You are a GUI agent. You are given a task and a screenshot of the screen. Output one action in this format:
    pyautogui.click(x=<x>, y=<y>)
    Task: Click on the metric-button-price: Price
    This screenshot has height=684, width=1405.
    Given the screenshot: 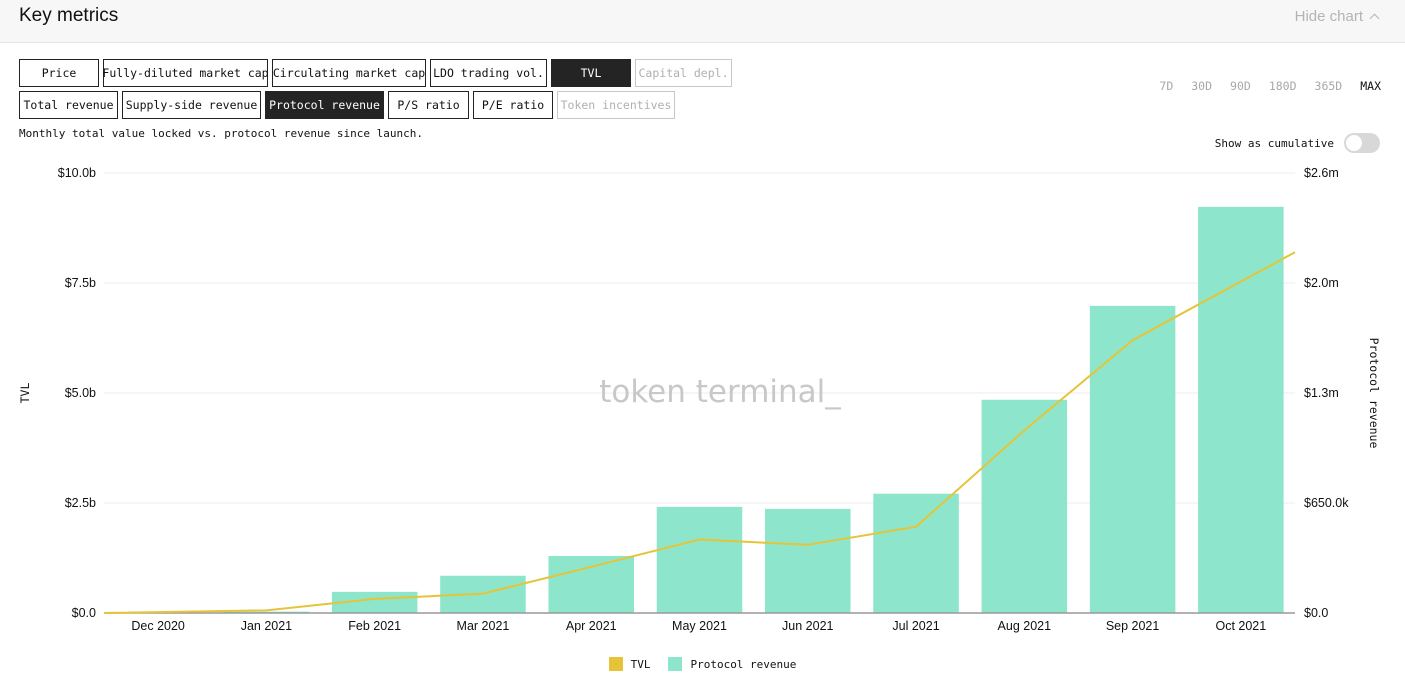 What is the action you would take?
    pyautogui.click(x=59, y=73)
    